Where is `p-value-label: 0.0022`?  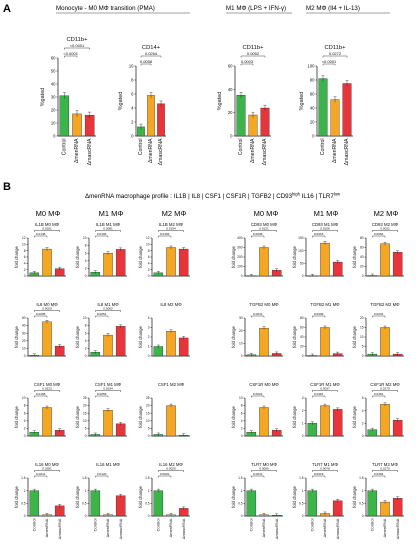
p-value-label: 0.0022 is located at coordinates (258, 394).